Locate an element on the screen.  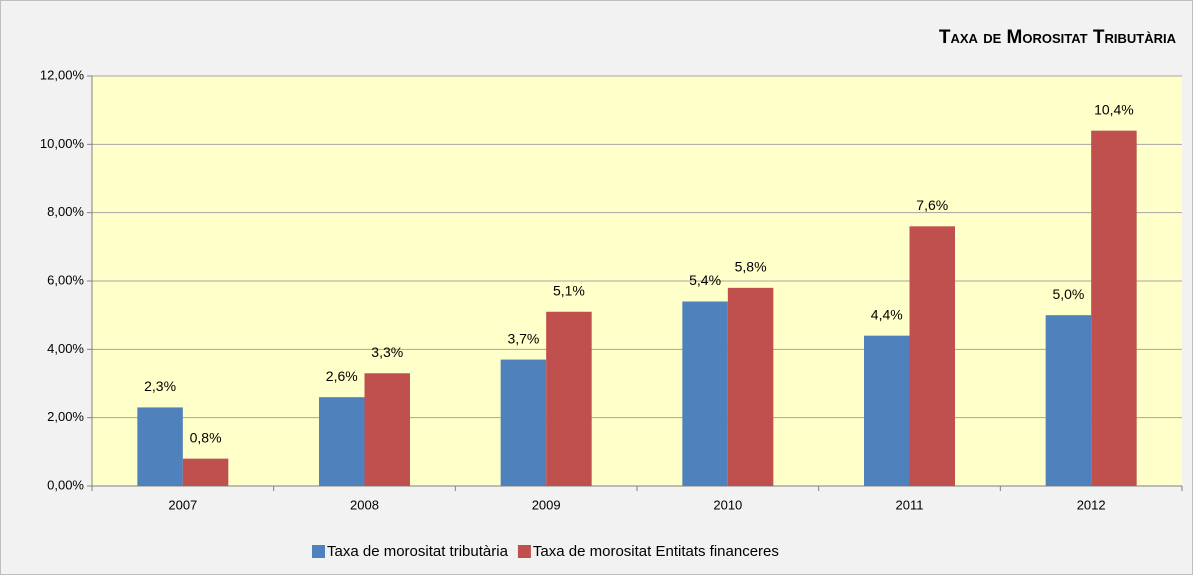
x-tick-label: 2010 is located at coordinates (727, 504).